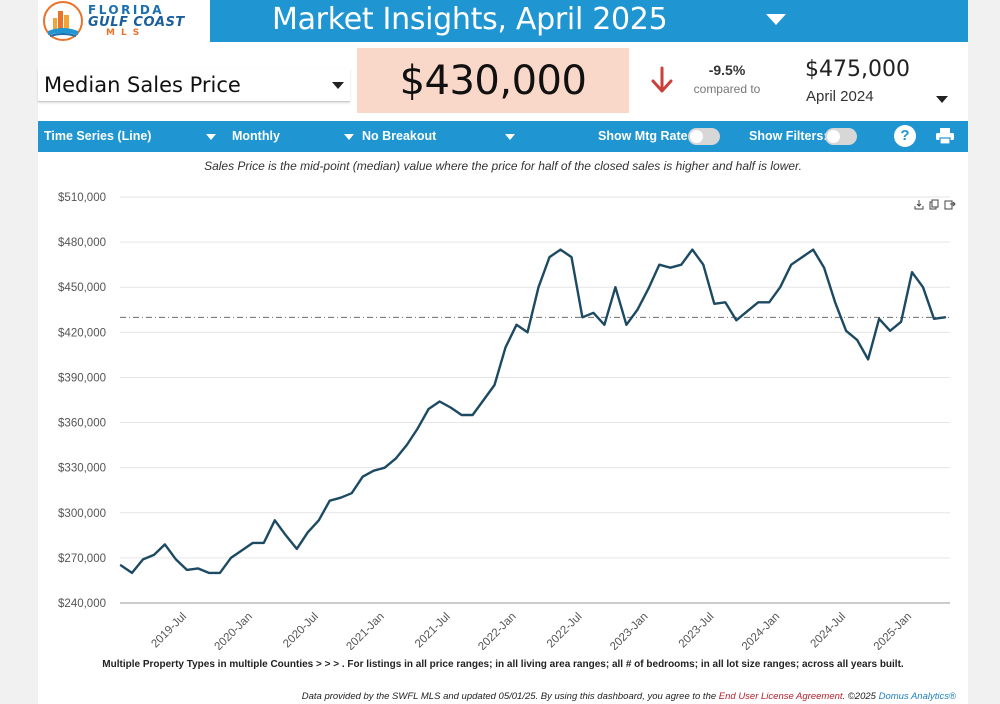  Describe the element at coordinates (860, 696) in the screenshot. I see `footer-copyright: . ©2025` at that location.